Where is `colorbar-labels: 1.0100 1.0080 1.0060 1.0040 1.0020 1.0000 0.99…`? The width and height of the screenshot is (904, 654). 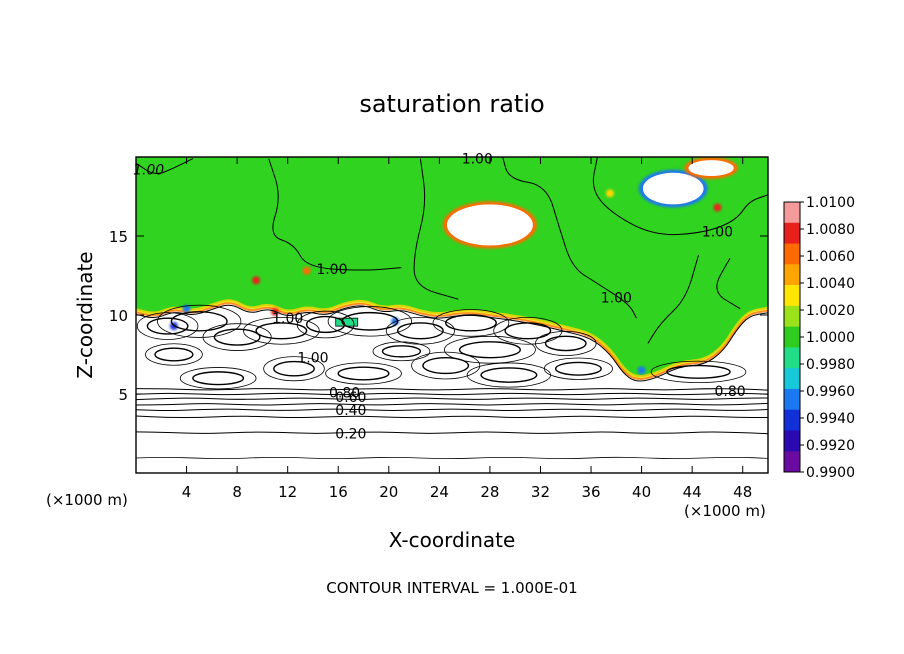
colorbar-labels: 1.0100 1.0080 1.0060 1.0040 1.0020 1.0000 0.99… is located at coordinates (830, 338).